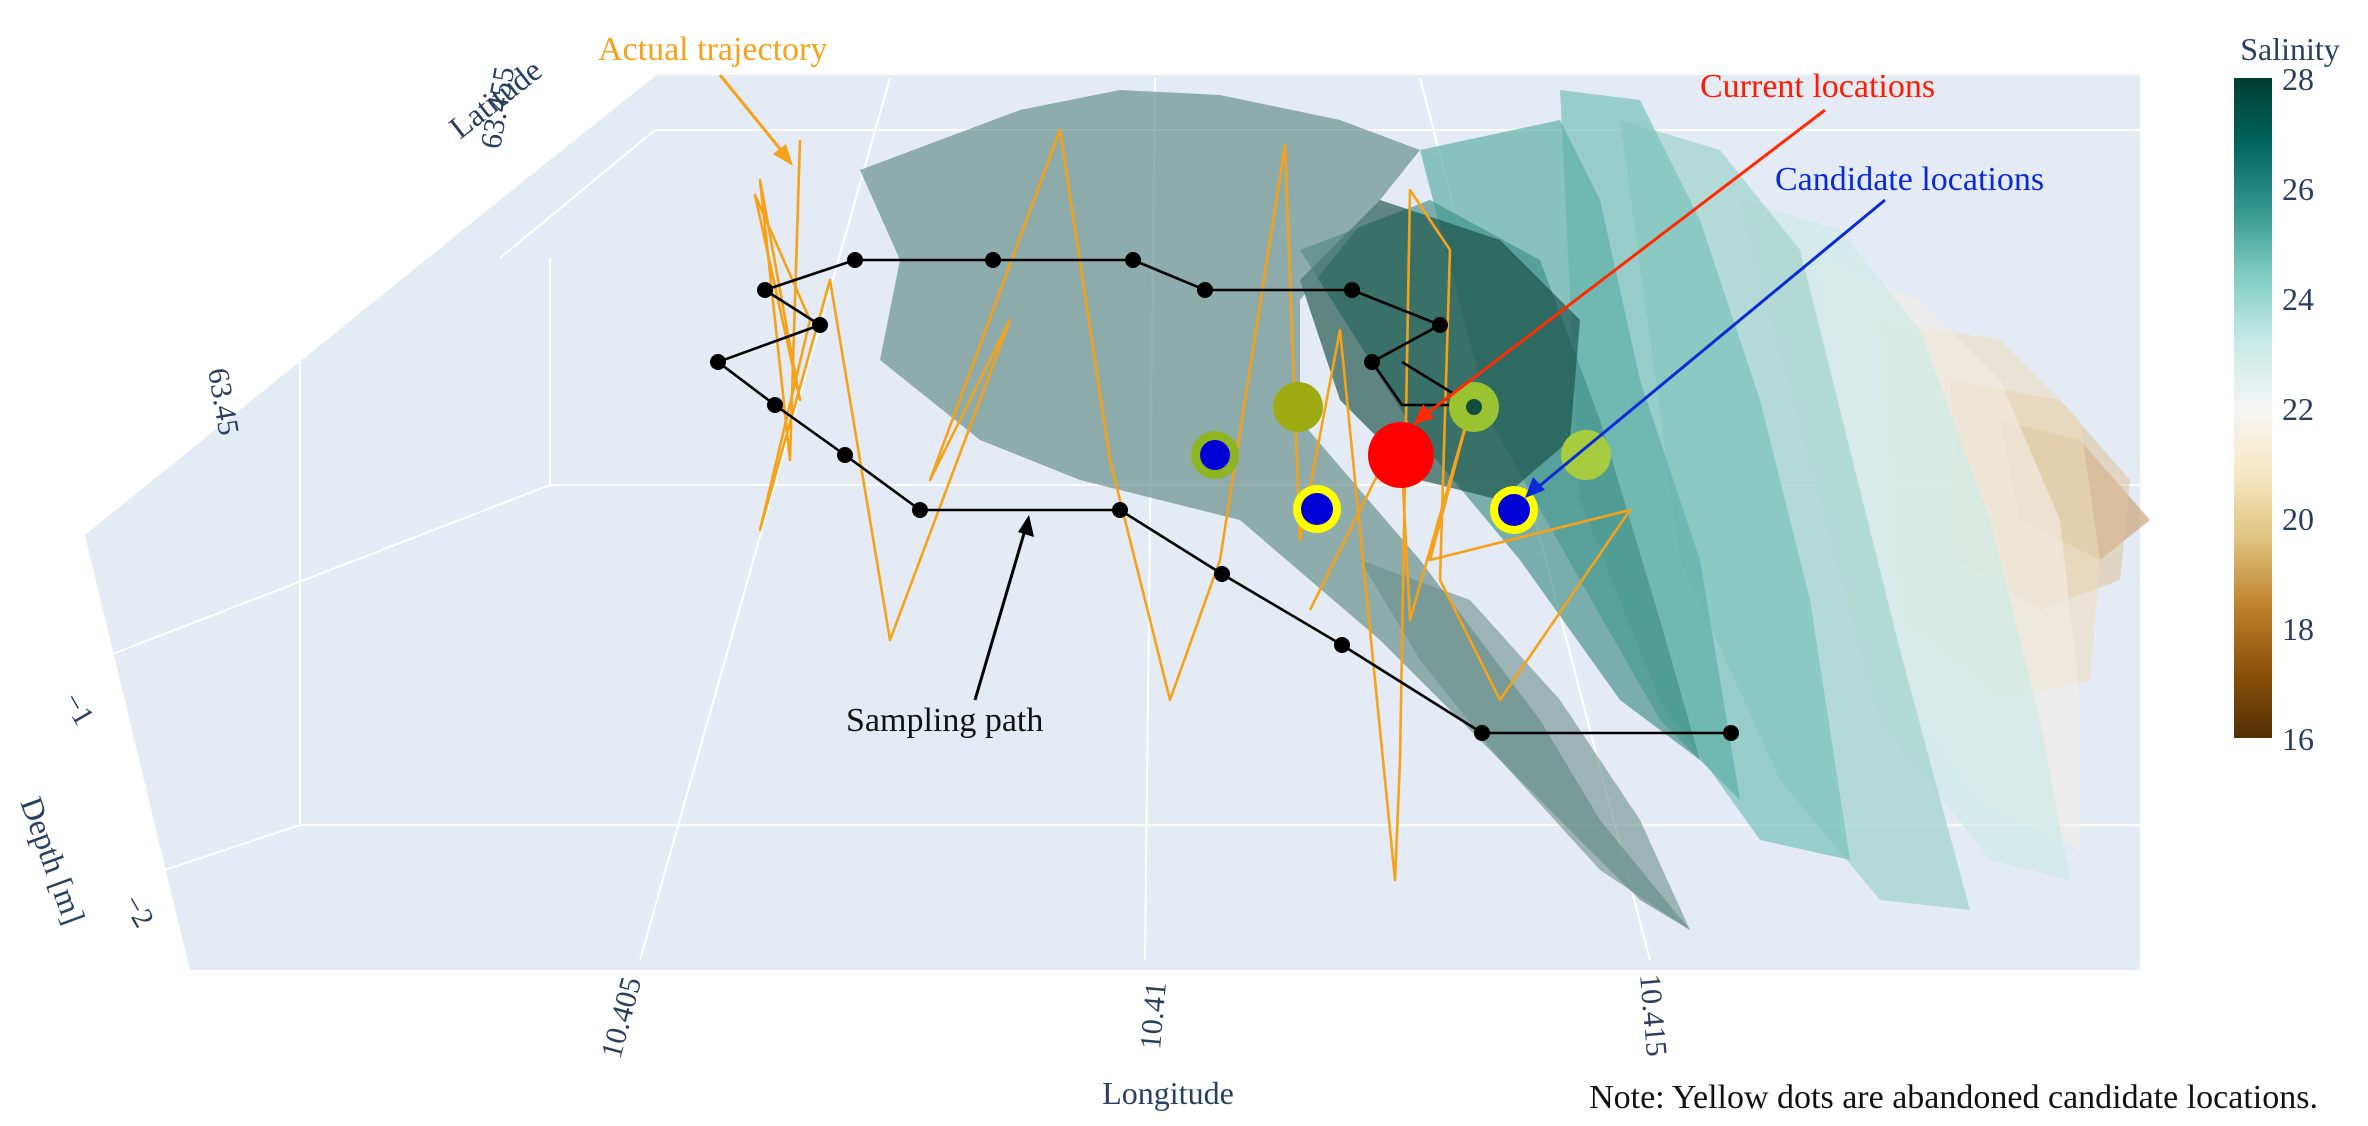 The image size is (2368, 1126). What do you see at coordinates (2253, 408) in the screenshot?
I see `colorbar-gradient` at bounding box center [2253, 408].